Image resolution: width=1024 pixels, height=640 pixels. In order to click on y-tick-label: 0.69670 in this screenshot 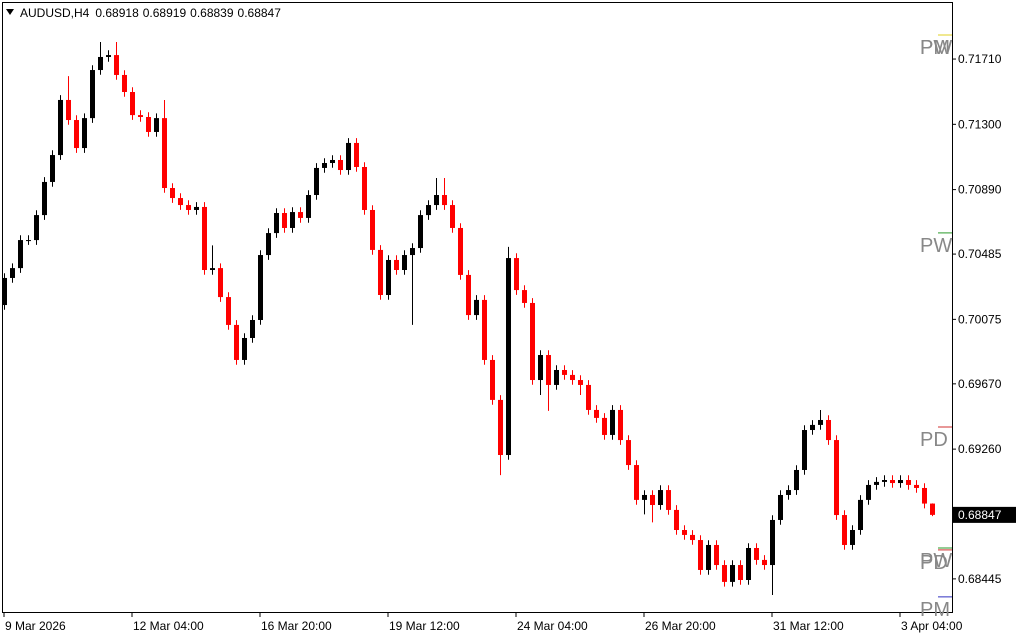, I will do `click(980, 384)`.